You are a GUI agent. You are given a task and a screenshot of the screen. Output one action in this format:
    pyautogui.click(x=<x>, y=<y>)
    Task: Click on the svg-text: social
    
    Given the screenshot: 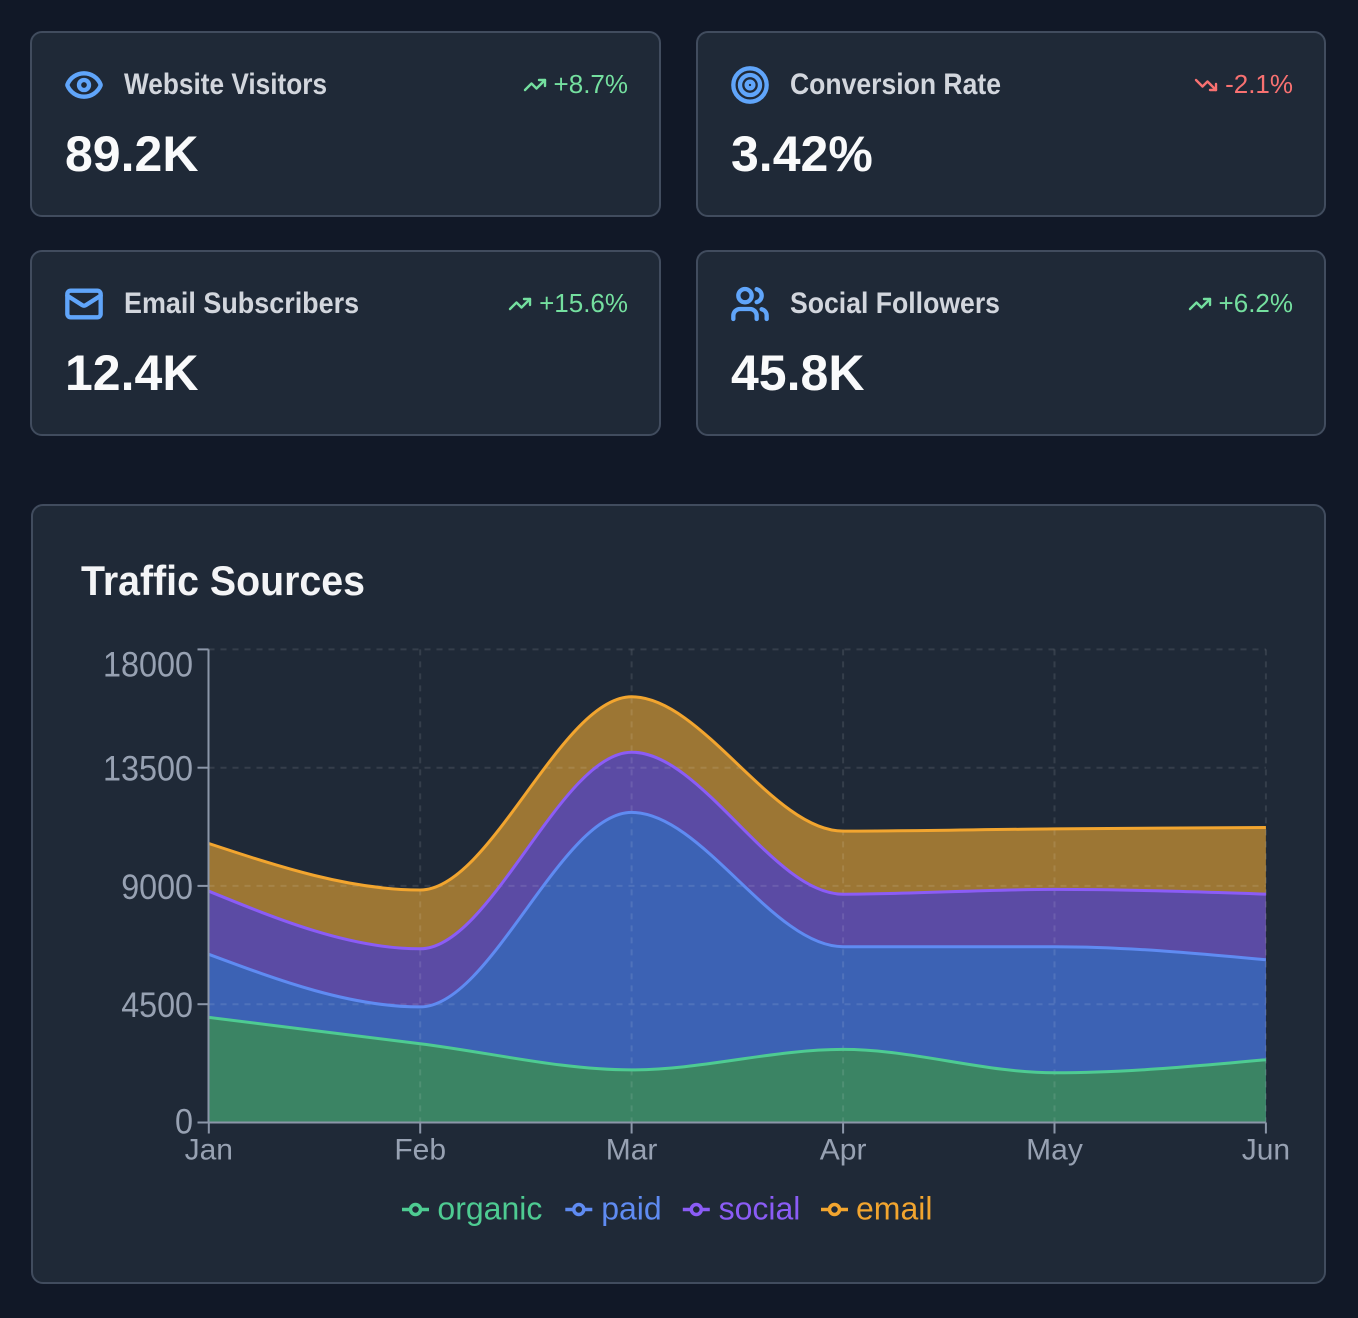 What is the action you would take?
    pyautogui.click(x=760, y=1209)
    